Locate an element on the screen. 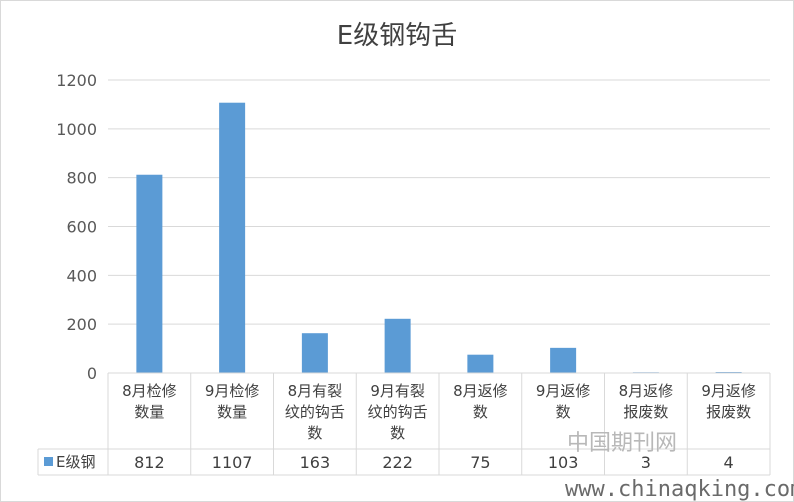 The height and width of the screenshot is (502, 794). category-label: 9月返修报废数 is located at coordinates (728, 401).